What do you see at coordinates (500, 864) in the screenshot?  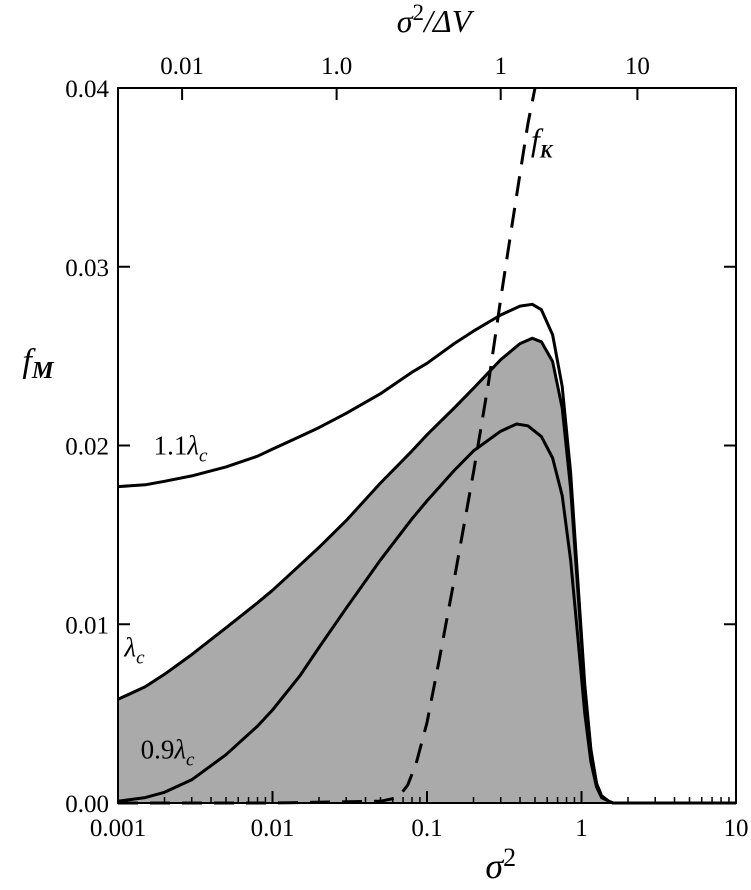 I see `x-axis-title: σ2` at bounding box center [500, 864].